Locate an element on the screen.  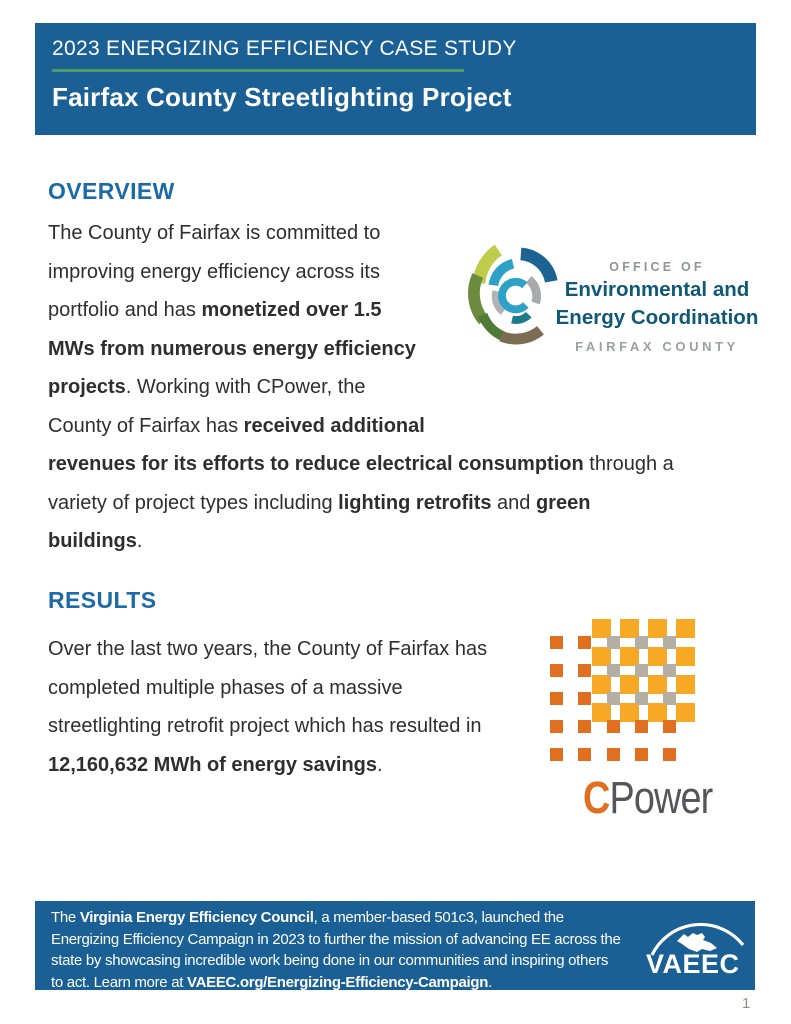
oeec-county-label: FAIRFAX COUNTY is located at coordinates (657, 346).